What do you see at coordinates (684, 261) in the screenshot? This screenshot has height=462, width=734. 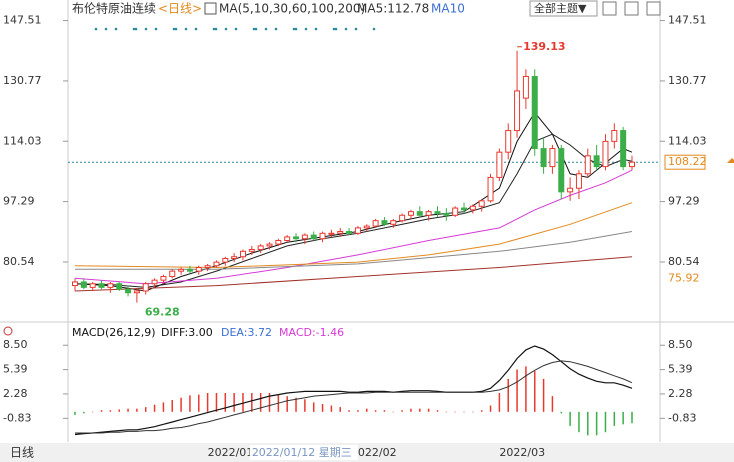 I see `y-tick-label: 80.54` at bounding box center [684, 261].